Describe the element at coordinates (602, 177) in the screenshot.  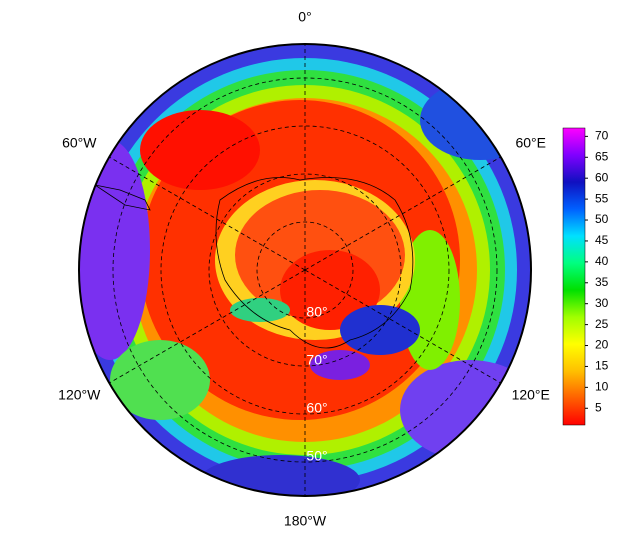
I see `colorbar-tick-label: 60` at that location.